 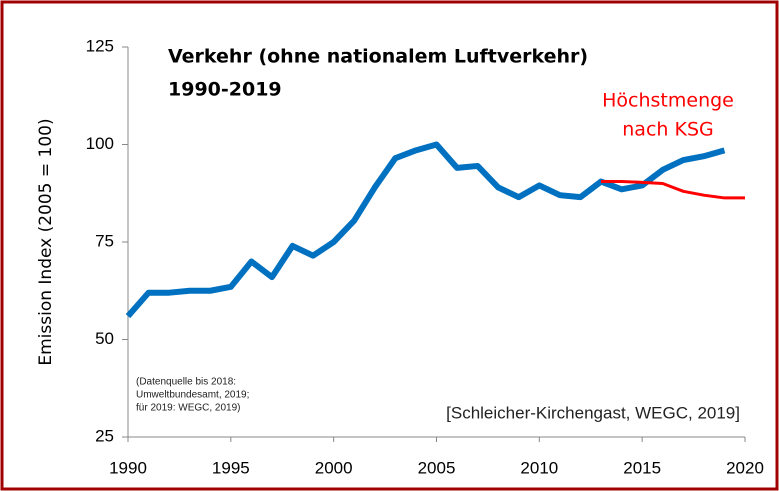 What do you see at coordinates (104, 240) in the screenshot?
I see `y-tick-label: 75` at bounding box center [104, 240].